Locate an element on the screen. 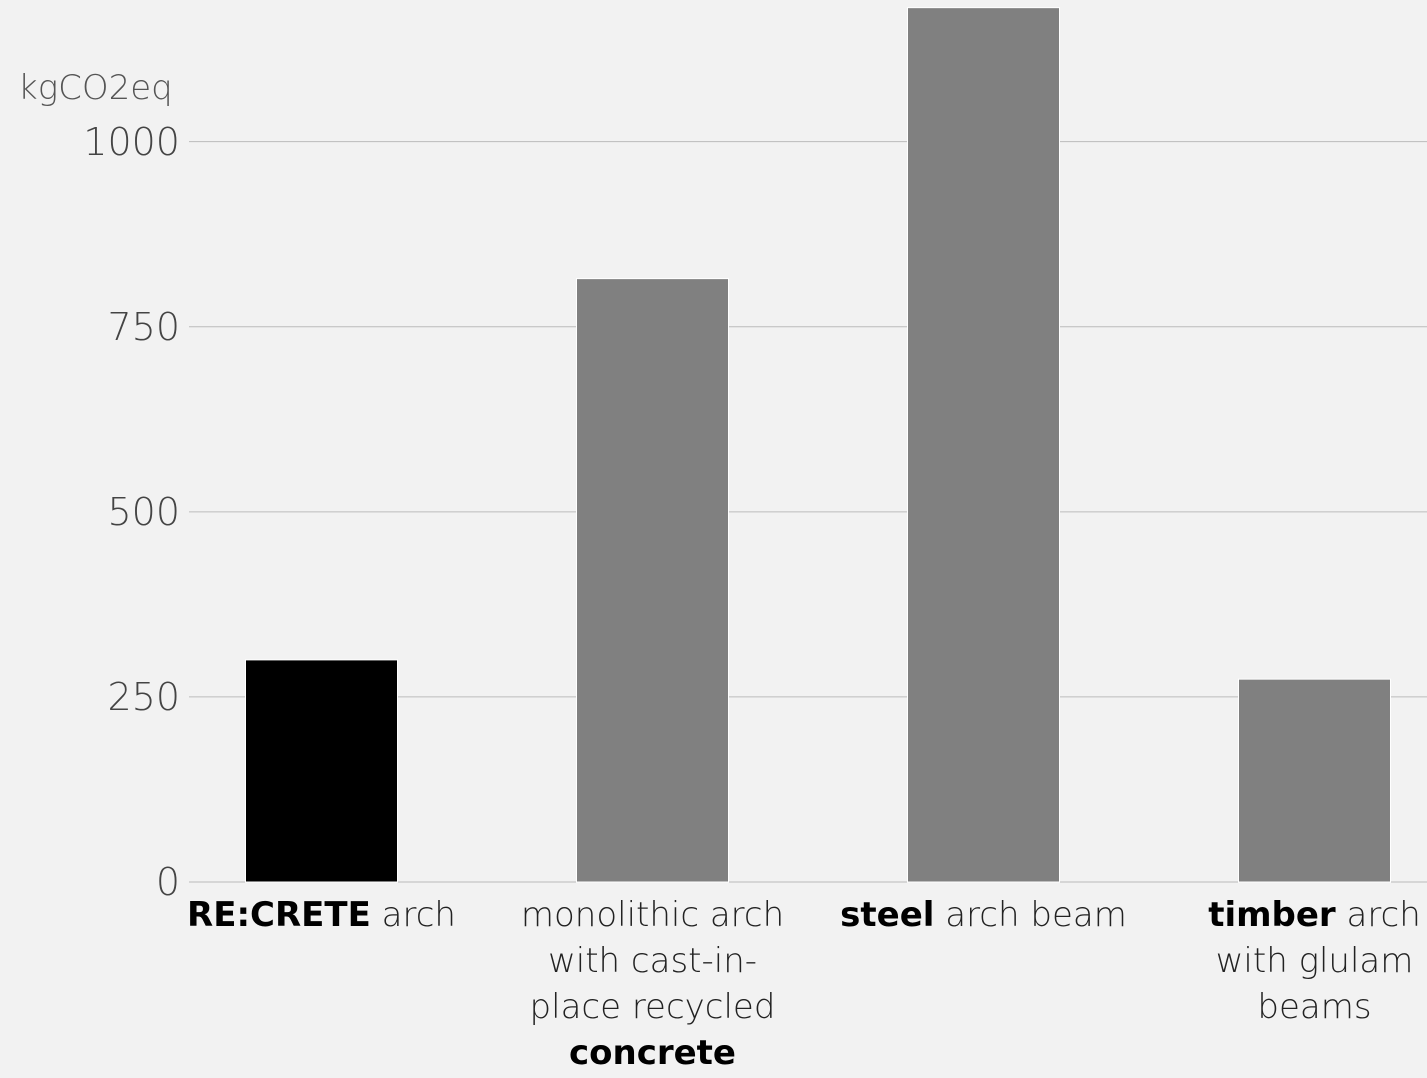  y-axis-label: kgCO2eq is located at coordinates (95, 88).